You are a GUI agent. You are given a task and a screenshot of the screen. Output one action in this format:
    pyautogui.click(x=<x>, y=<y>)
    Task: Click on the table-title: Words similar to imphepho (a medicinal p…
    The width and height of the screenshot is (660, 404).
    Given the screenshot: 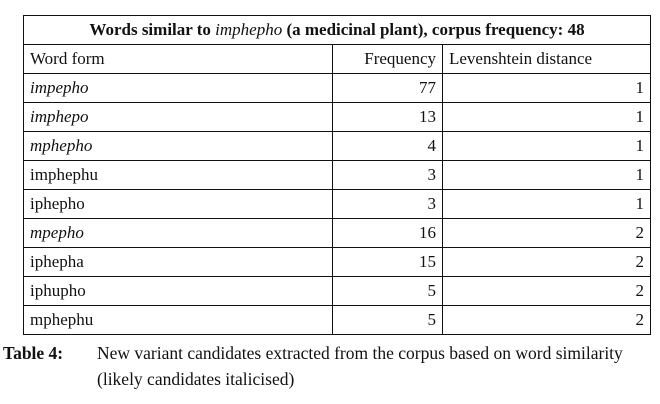 What is the action you would take?
    pyautogui.click(x=337, y=30)
    